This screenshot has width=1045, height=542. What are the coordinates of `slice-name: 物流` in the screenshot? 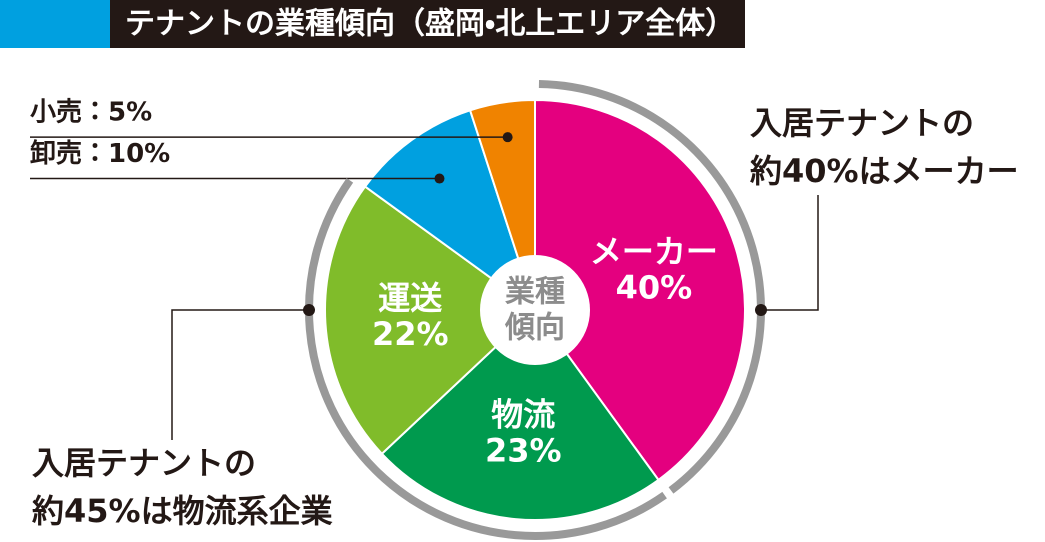 It's located at (523, 414).